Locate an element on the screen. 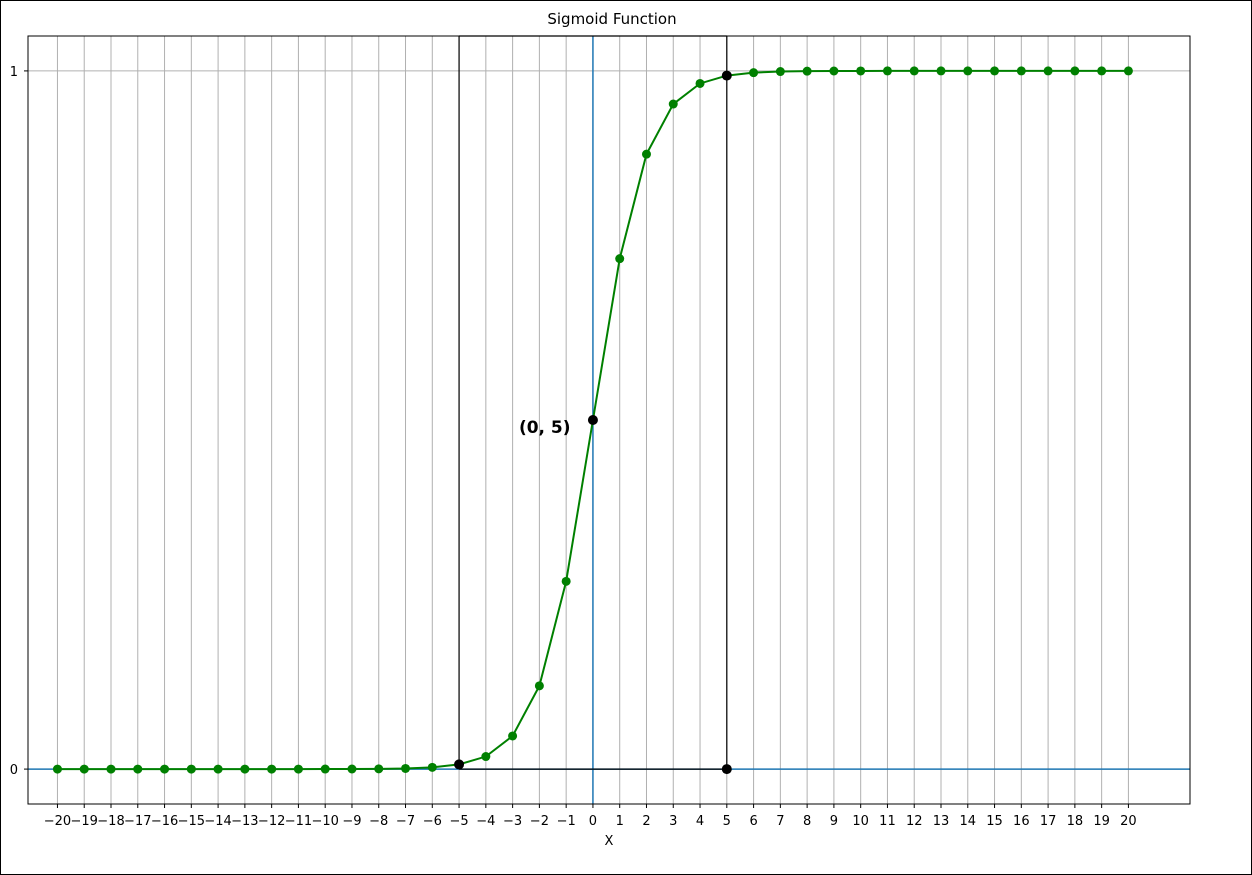 This screenshot has height=875, width=1252. x-tick-label: 15 is located at coordinates (994, 821).